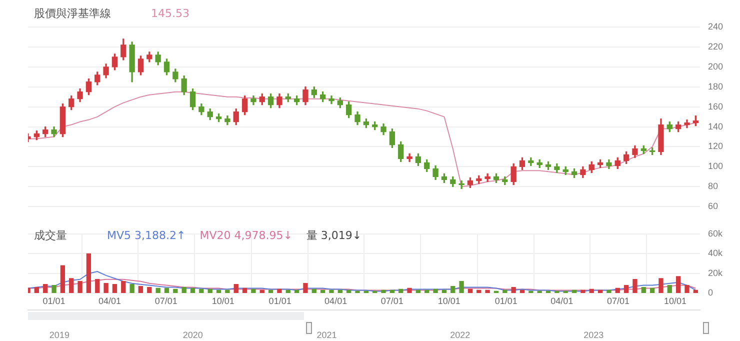 This screenshot has height=341, width=740. I want to click on x2-tick-label: 2019, so click(59, 335).